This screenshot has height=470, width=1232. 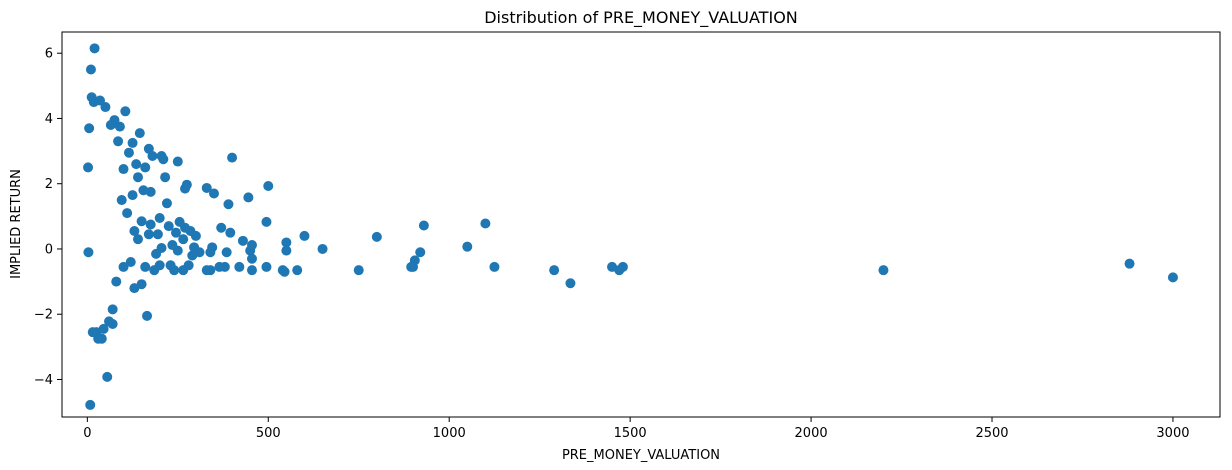 I want to click on chart-title: Distribution of PRE_MONEY_VALUATION, so click(x=641, y=18).